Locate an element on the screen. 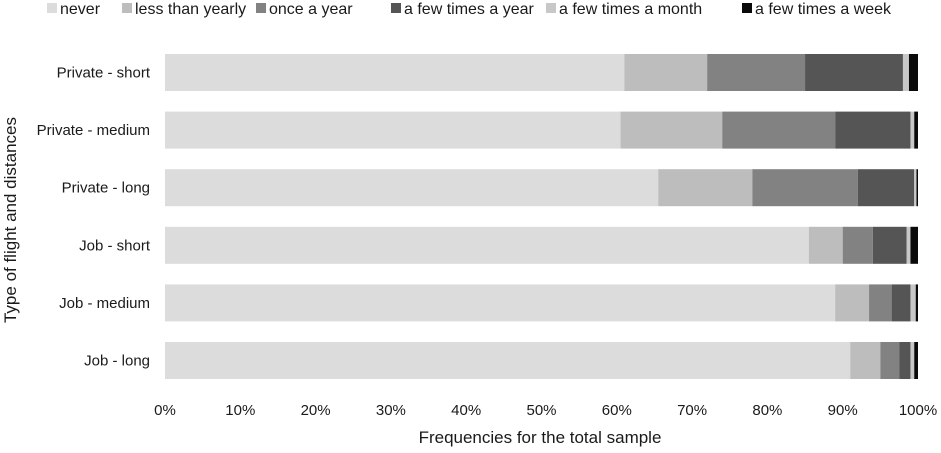  x-tick-label: 0% is located at coordinates (165, 410).